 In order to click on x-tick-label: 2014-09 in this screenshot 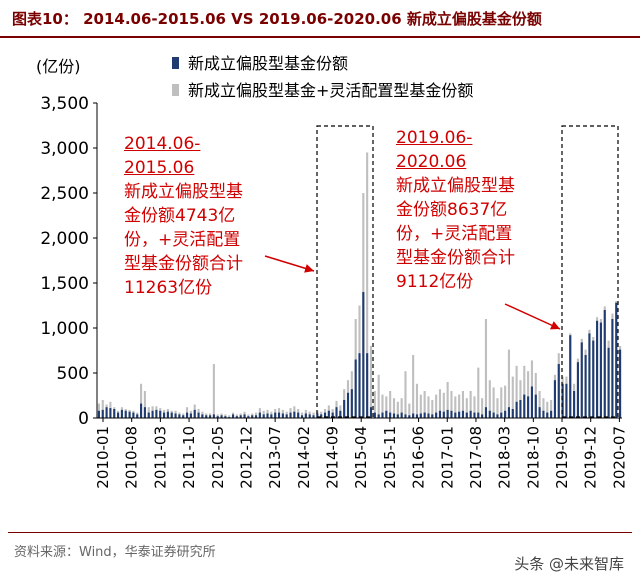, I will do `click(333, 457)`.